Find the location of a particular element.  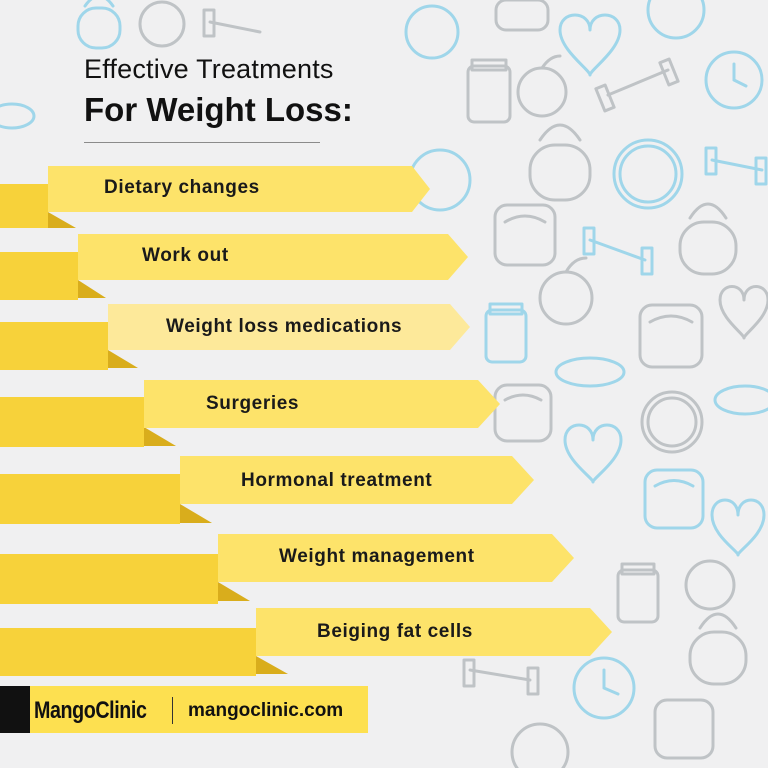

ribbon-dietary-changes is located at coordinates (215, 197).